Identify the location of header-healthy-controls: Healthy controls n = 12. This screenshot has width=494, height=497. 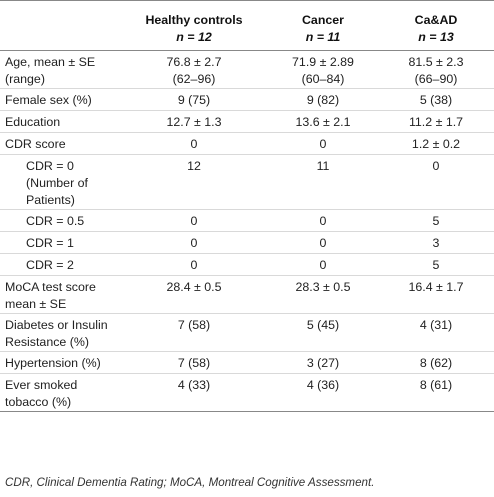
(194, 25).